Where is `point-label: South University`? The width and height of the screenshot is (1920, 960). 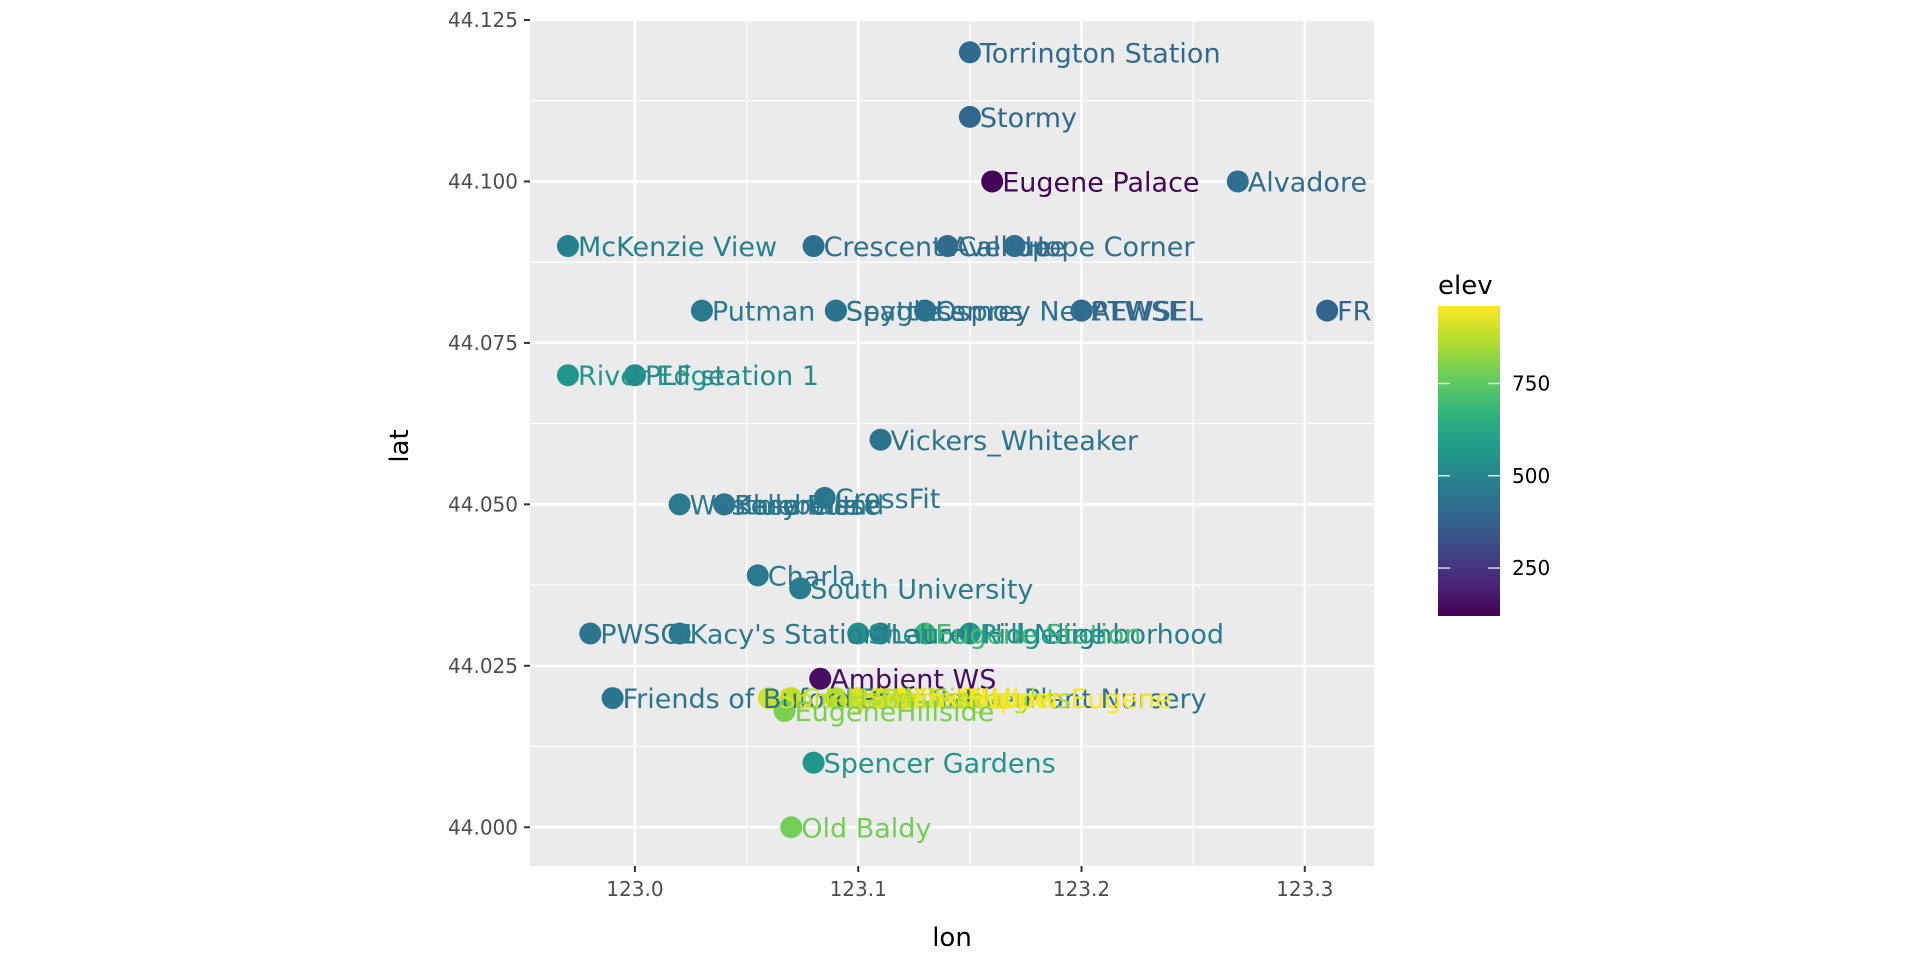
point-label: South University is located at coordinates (921, 589).